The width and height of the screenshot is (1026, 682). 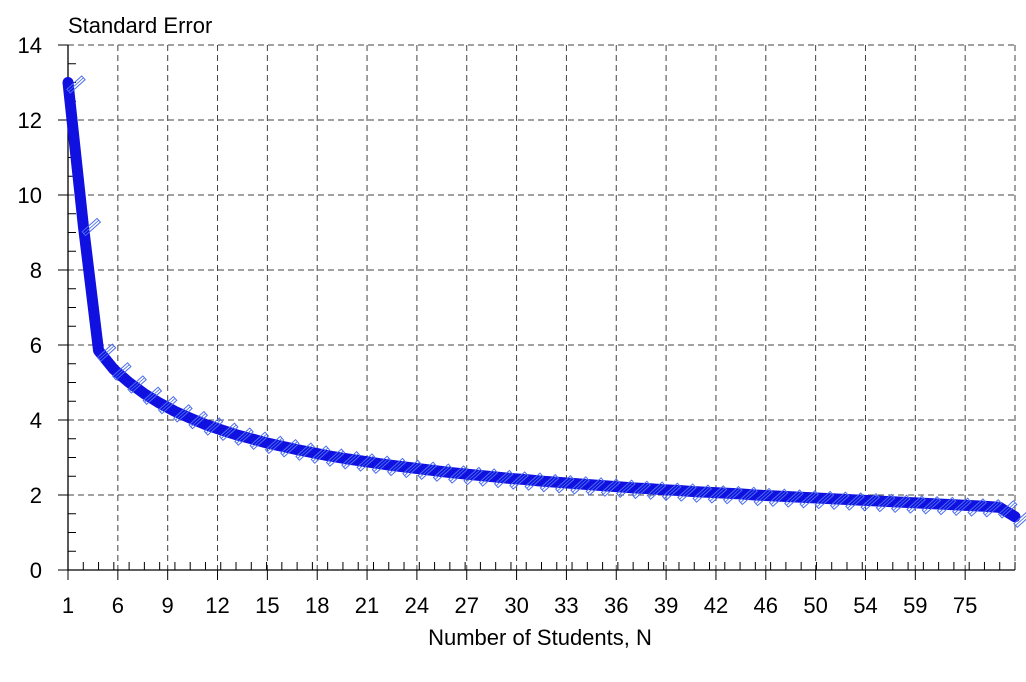 What do you see at coordinates (616, 605) in the screenshot?
I see `x-tick-label: 36` at bounding box center [616, 605].